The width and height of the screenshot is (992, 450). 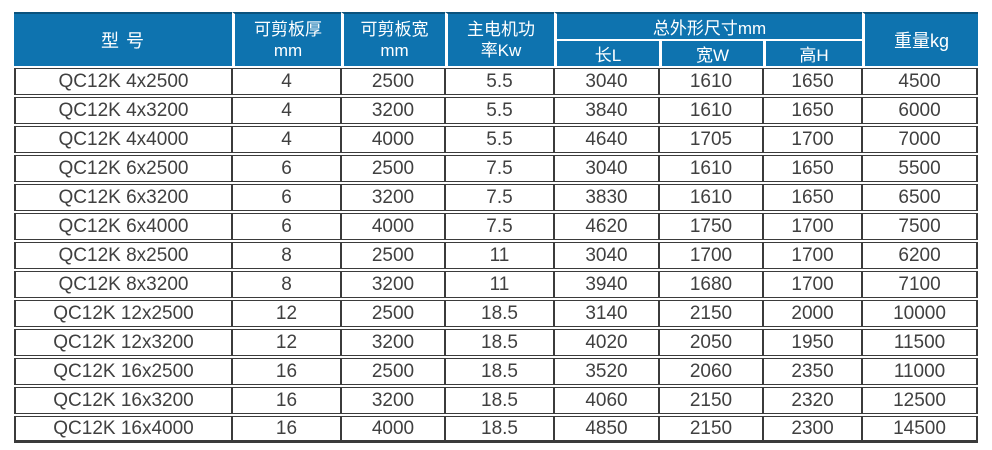 What do you see at coordinates (123, 284) in the screenshot?
I see `cell-model: QC12K 8x3200` at bounding box center [123, 284].